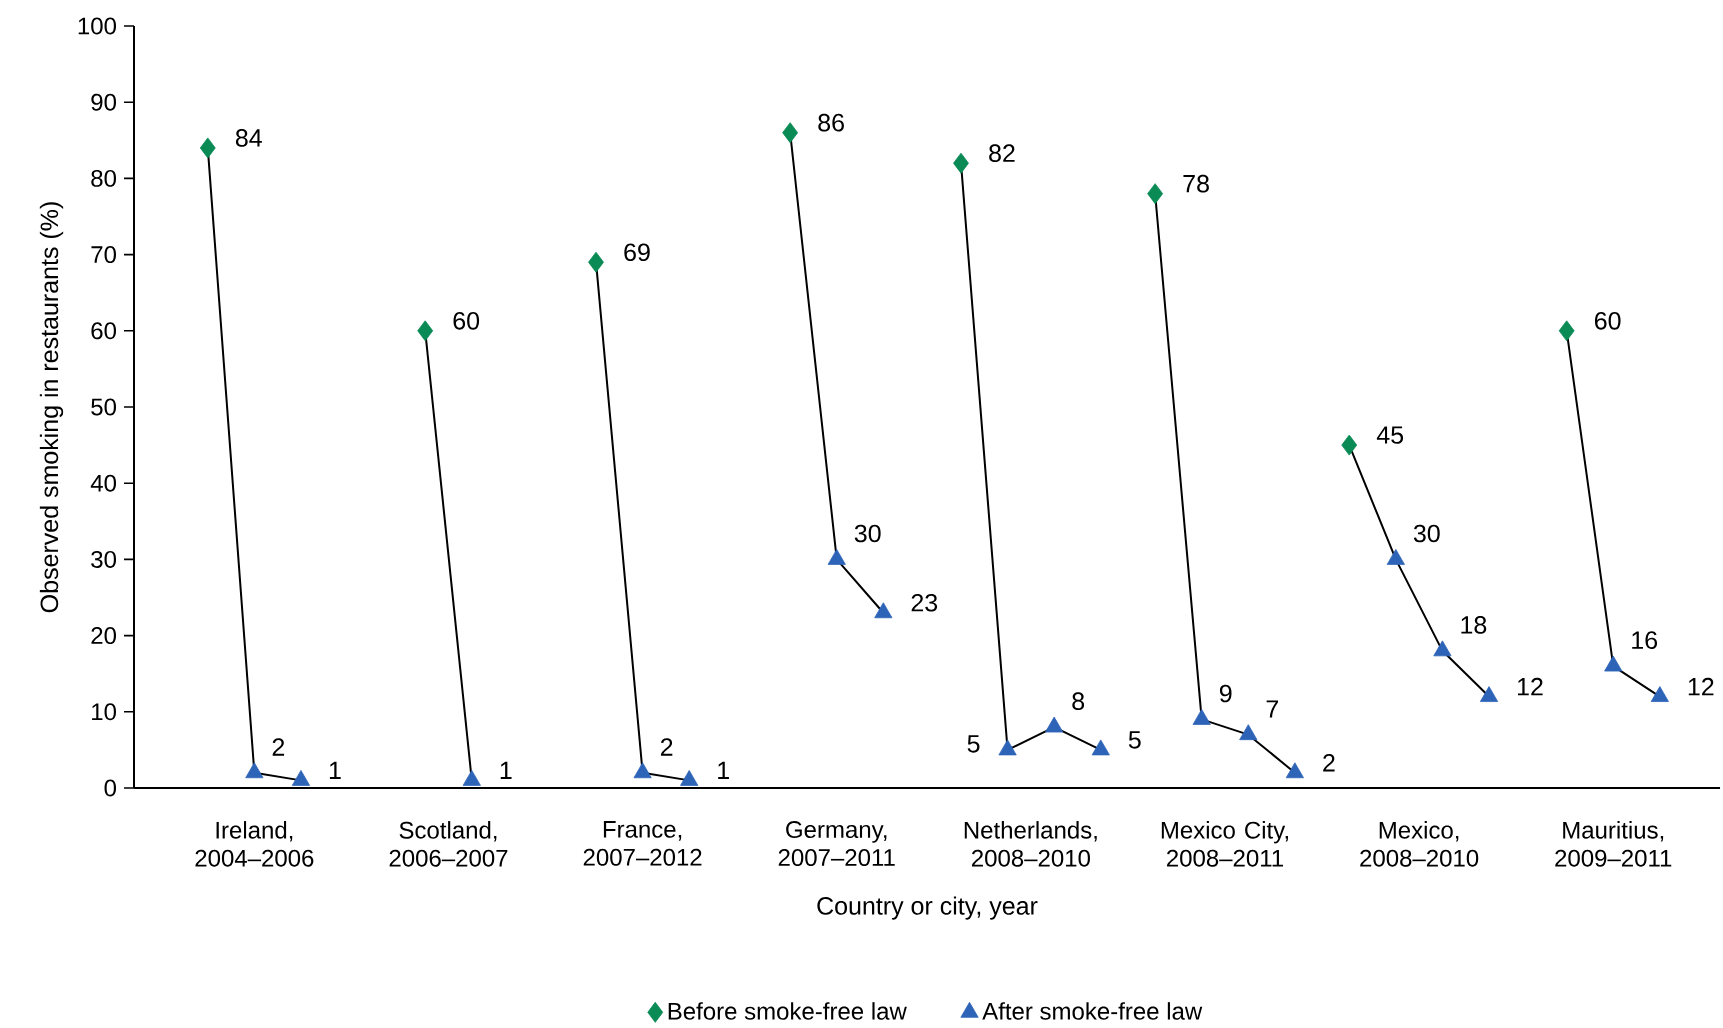 The height and width of the screenshot is (1028, 1723). Describe the element at coordinates (104, 331) in the screenshot. I see `y-tick-label: 60` at that location.